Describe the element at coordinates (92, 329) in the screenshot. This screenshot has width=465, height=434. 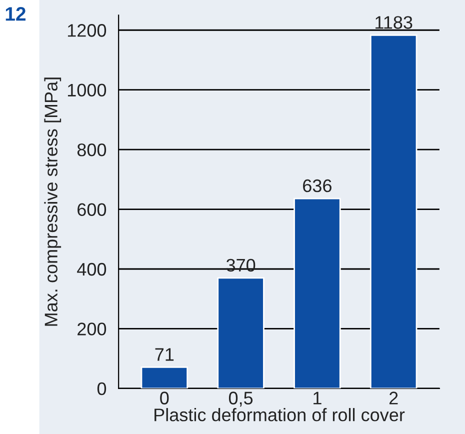
I see `y-tick-label: 200` at that location.